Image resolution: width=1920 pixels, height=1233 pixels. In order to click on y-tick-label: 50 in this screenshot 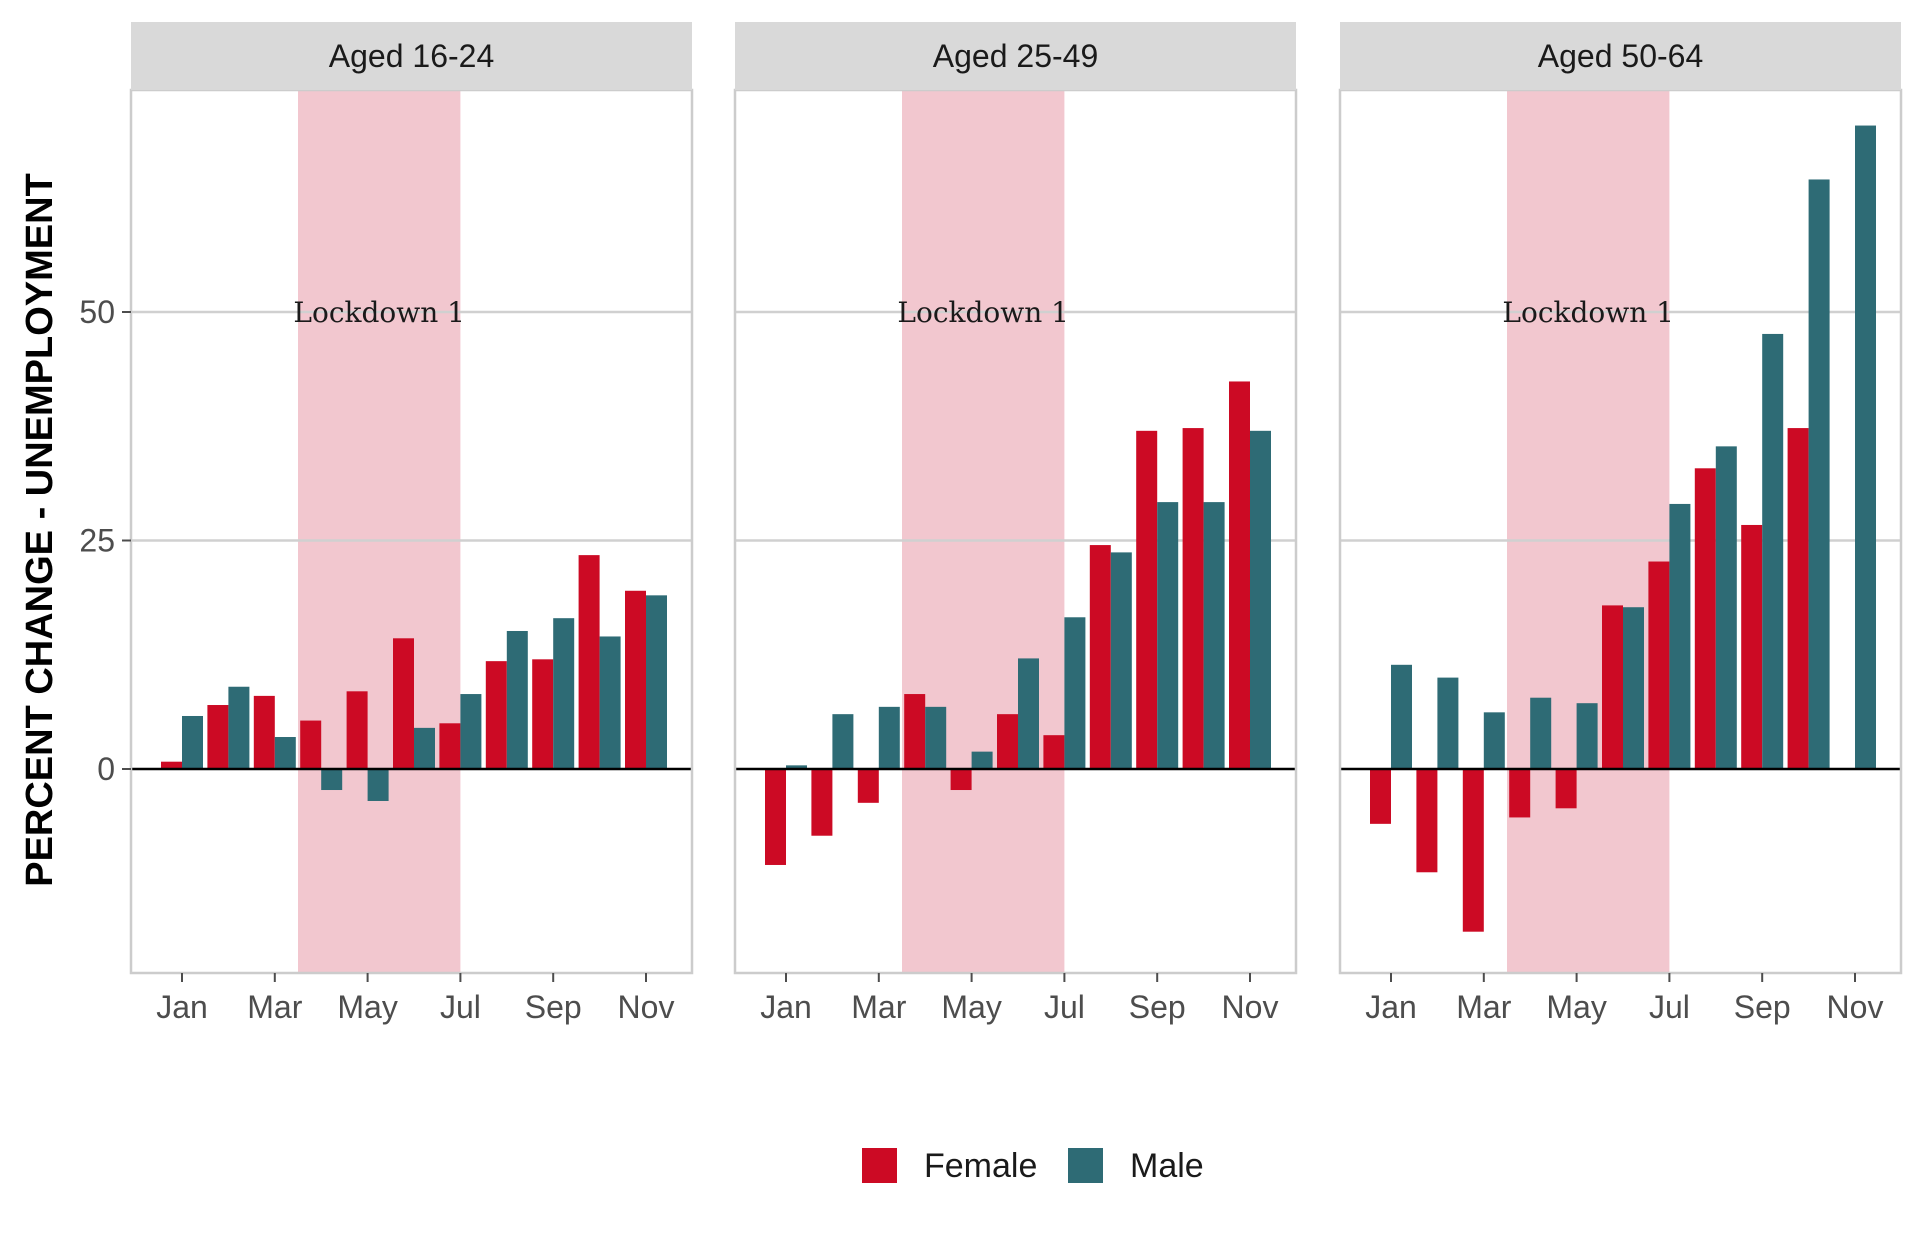, I will do `click(97, 312)`.